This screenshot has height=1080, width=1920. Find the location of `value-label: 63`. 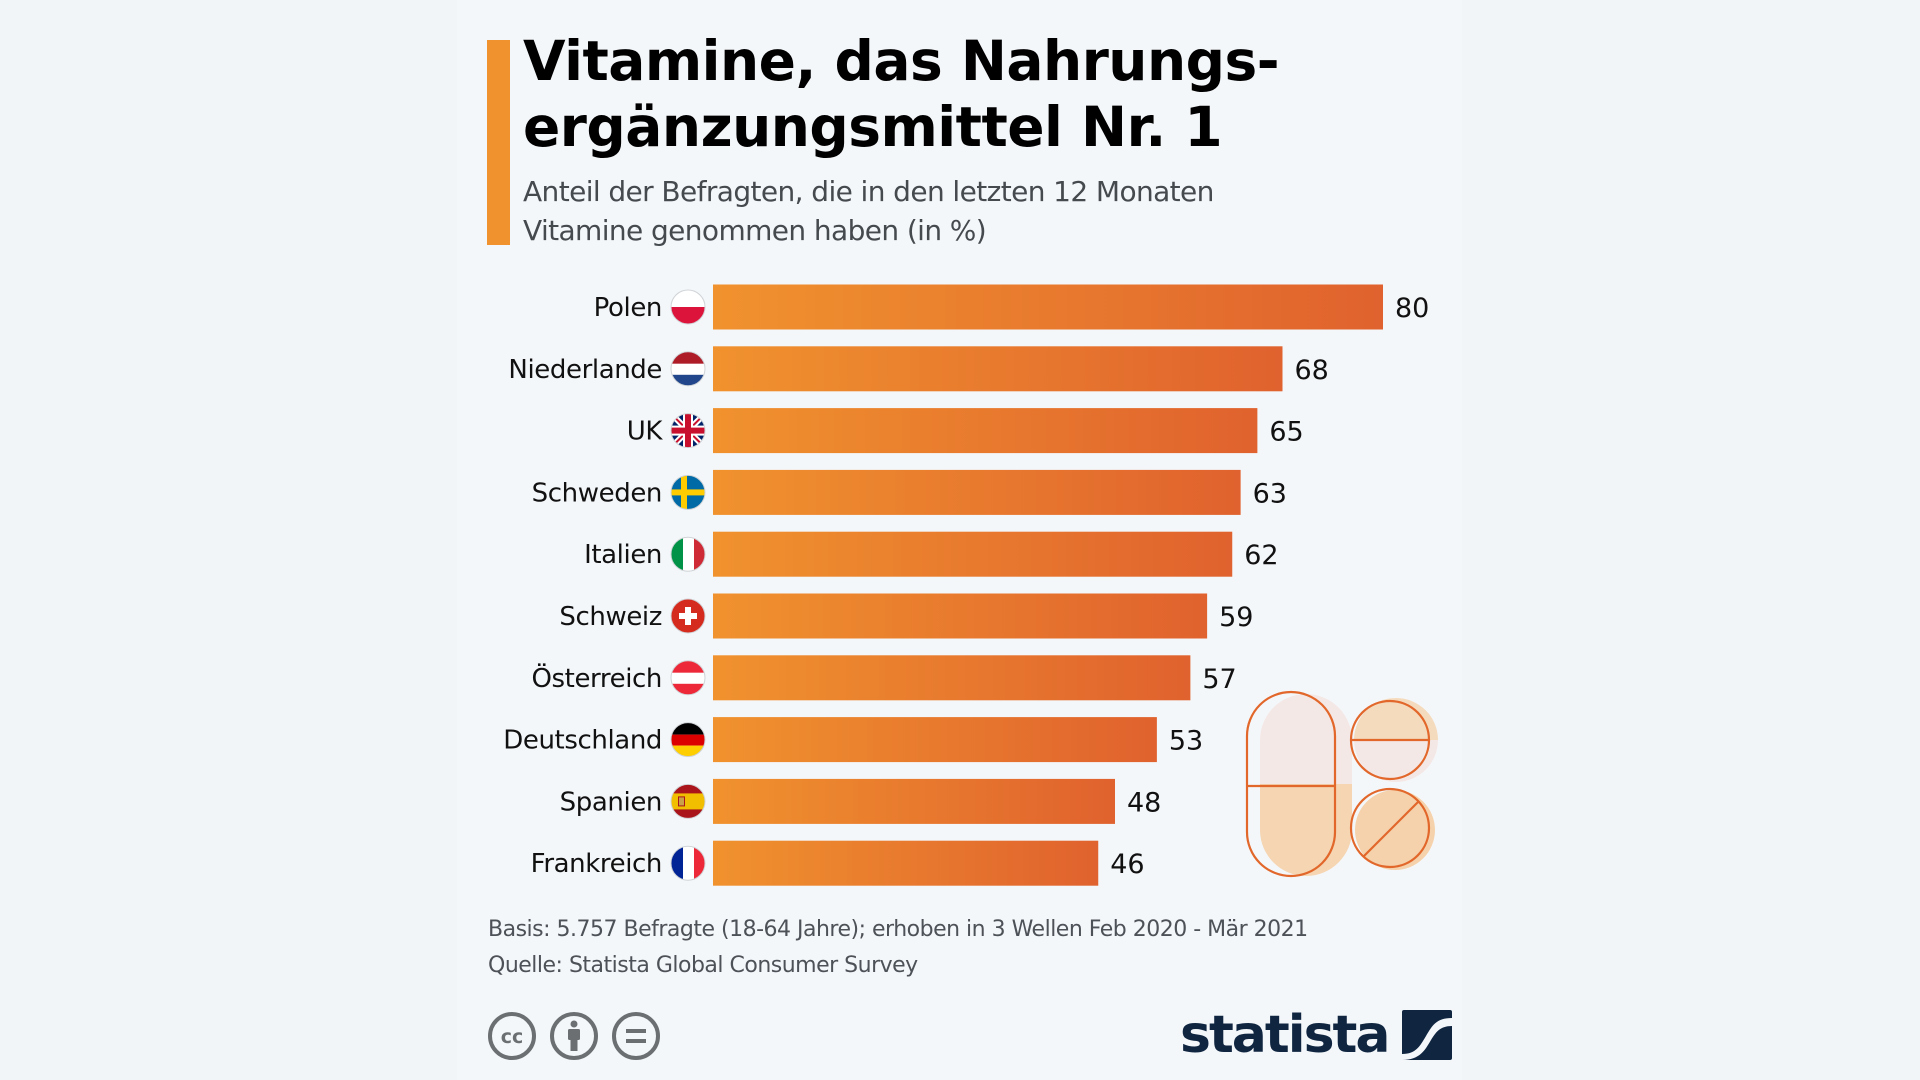

value-label: 63 is located at coordinates (1270, 493).